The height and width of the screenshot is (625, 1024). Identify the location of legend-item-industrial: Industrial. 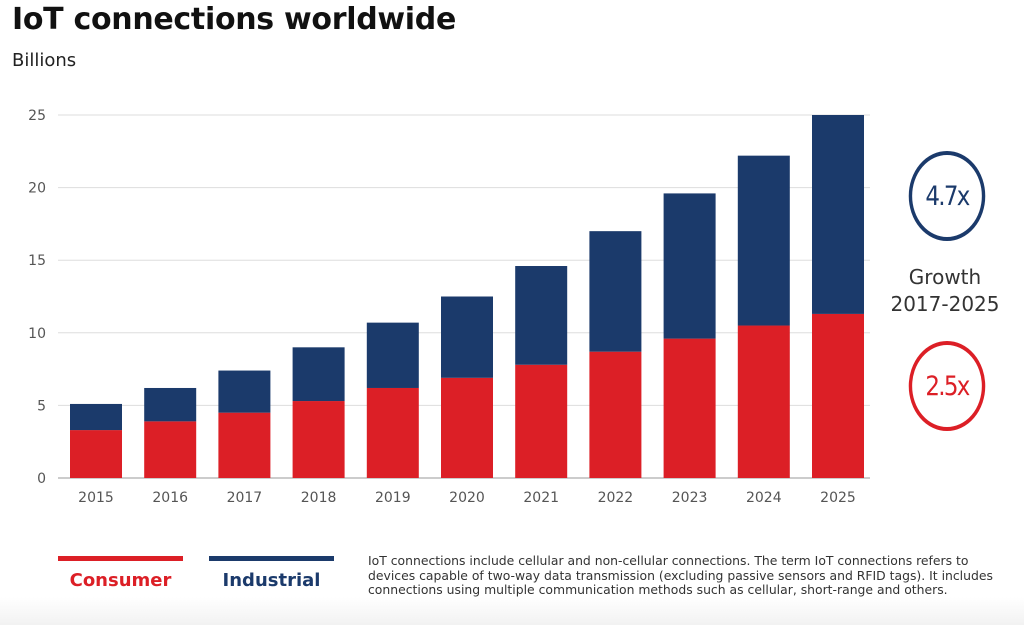
(271, 573).